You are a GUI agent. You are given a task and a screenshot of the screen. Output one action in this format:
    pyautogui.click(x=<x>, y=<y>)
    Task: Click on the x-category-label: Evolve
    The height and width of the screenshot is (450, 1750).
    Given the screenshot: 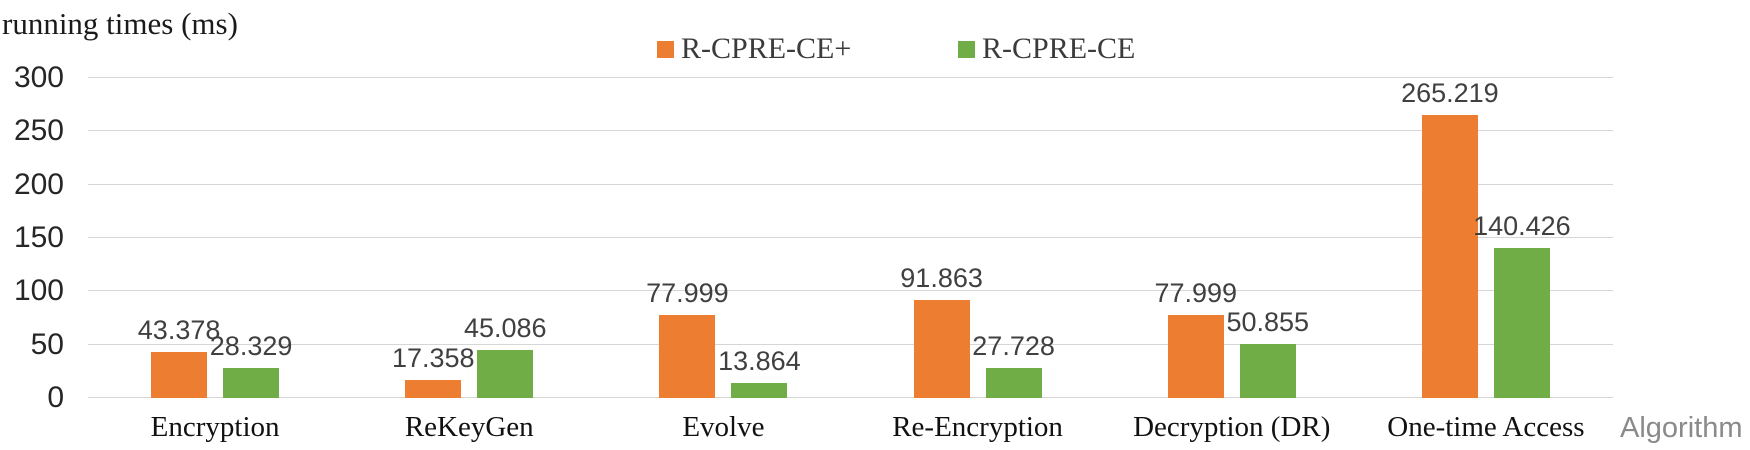 What is the action you would take?
    pyautogui.click(x=723, y=427)
    